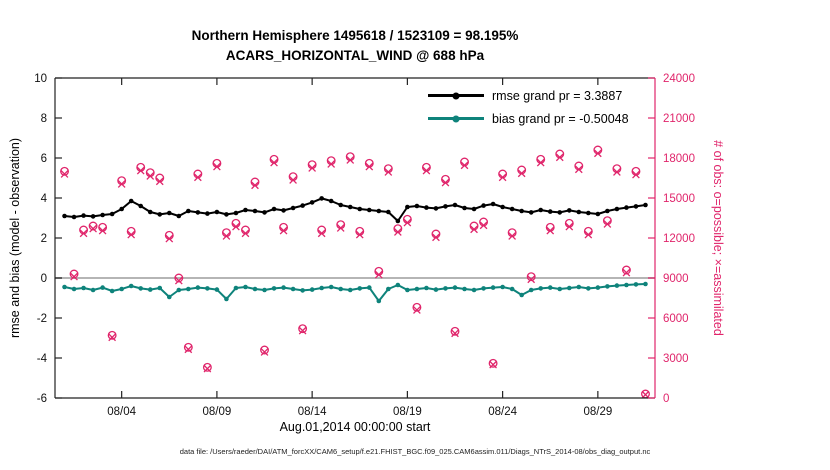 This screenshot has height=470, width=830. I want to click on legend-marker-dot, so click(456, 118).